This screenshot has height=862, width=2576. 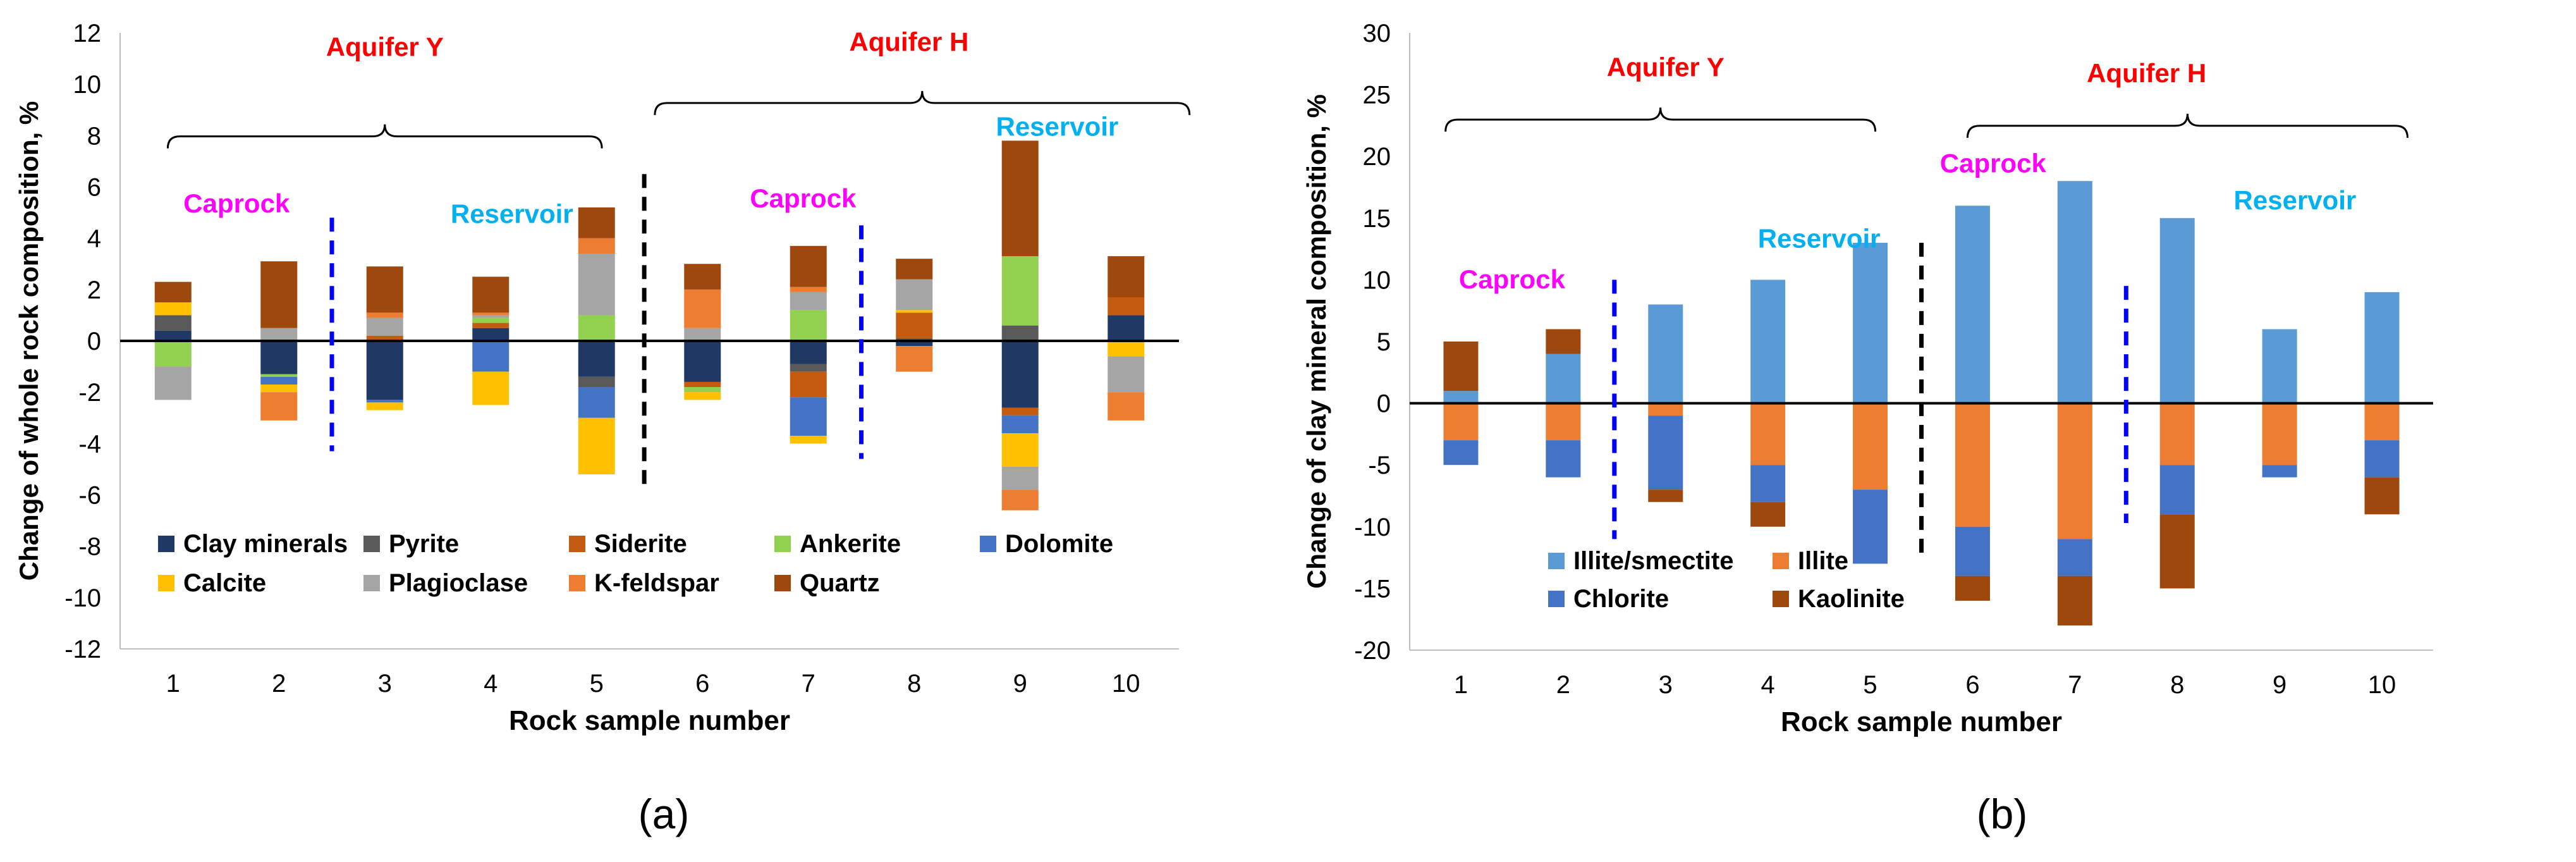 What do you see at coordinates (640, 544) in the screenshot?
I see `legend-label-siderite: Siderite` at bounding box center [640, 544].